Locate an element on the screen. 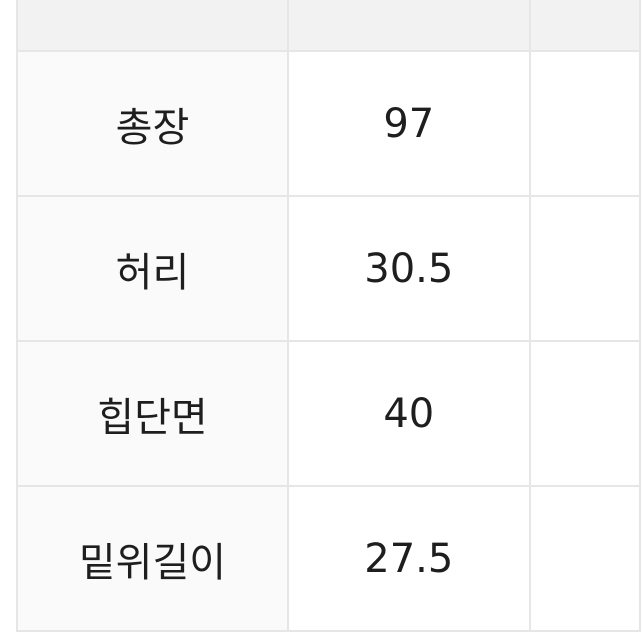 The image size is (641, 641). row-value: 30.5 is located at coordinates (408, 268).